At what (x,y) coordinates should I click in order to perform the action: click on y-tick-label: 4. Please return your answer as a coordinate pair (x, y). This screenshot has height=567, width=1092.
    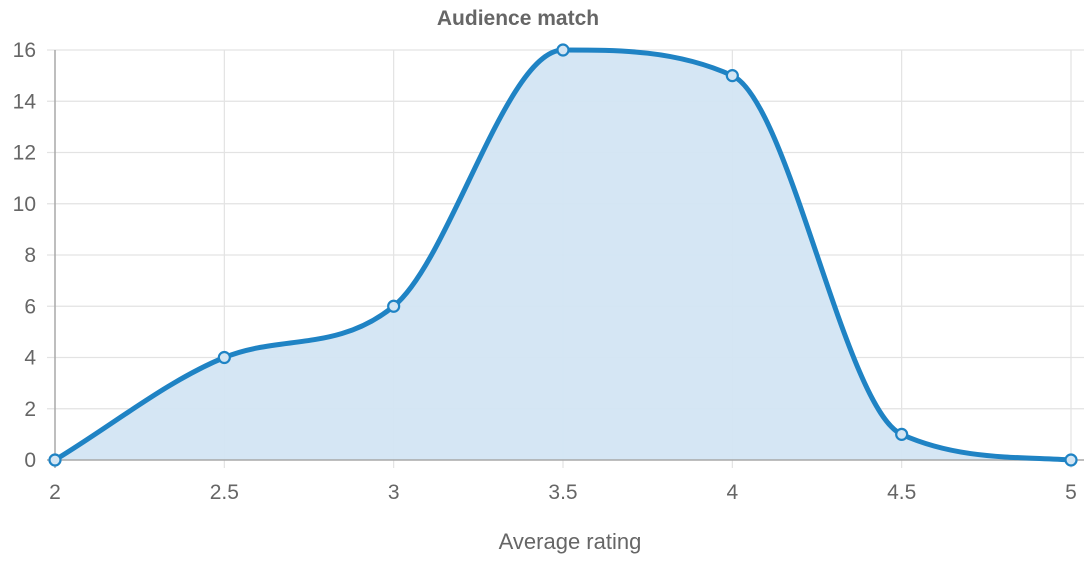
    Looking at the image, I should click on (30, 358).